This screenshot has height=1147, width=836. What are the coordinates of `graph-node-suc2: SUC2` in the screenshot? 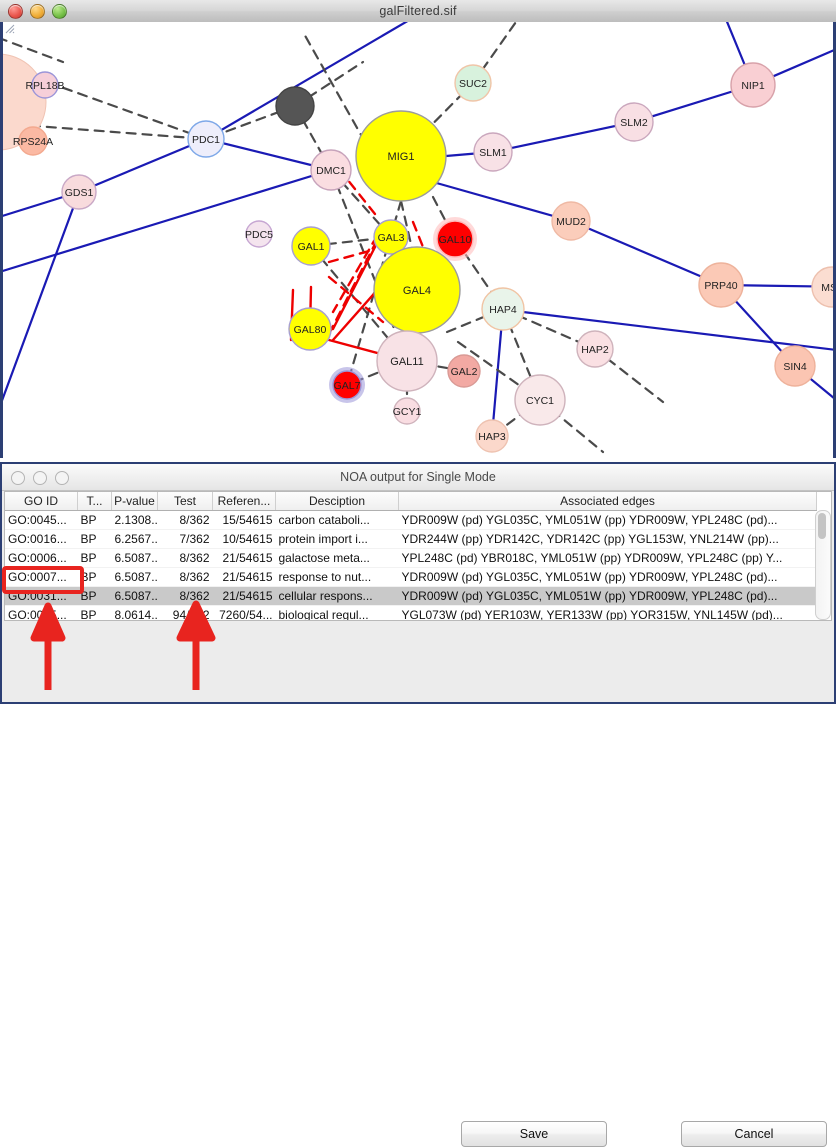 It's located at (473, 83).